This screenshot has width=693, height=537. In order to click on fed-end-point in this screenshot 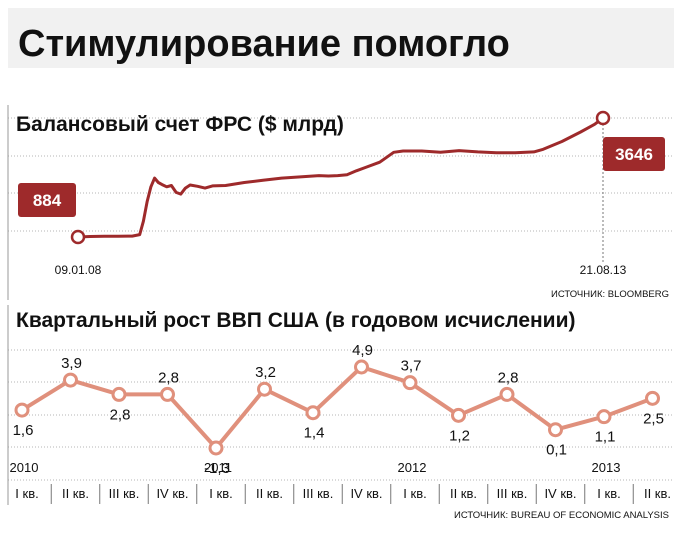, I will do `click(603, 118)`.